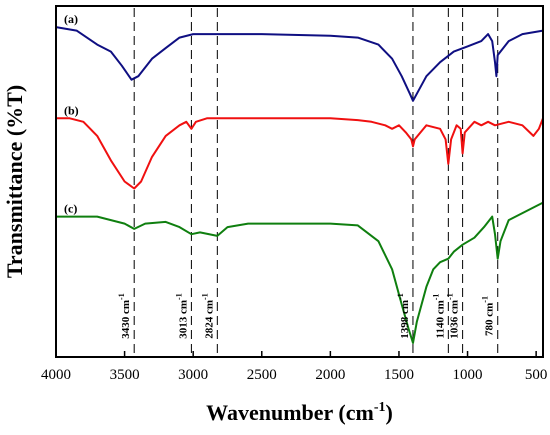  I want to click on series-label-1: (b), so click(71, 110).